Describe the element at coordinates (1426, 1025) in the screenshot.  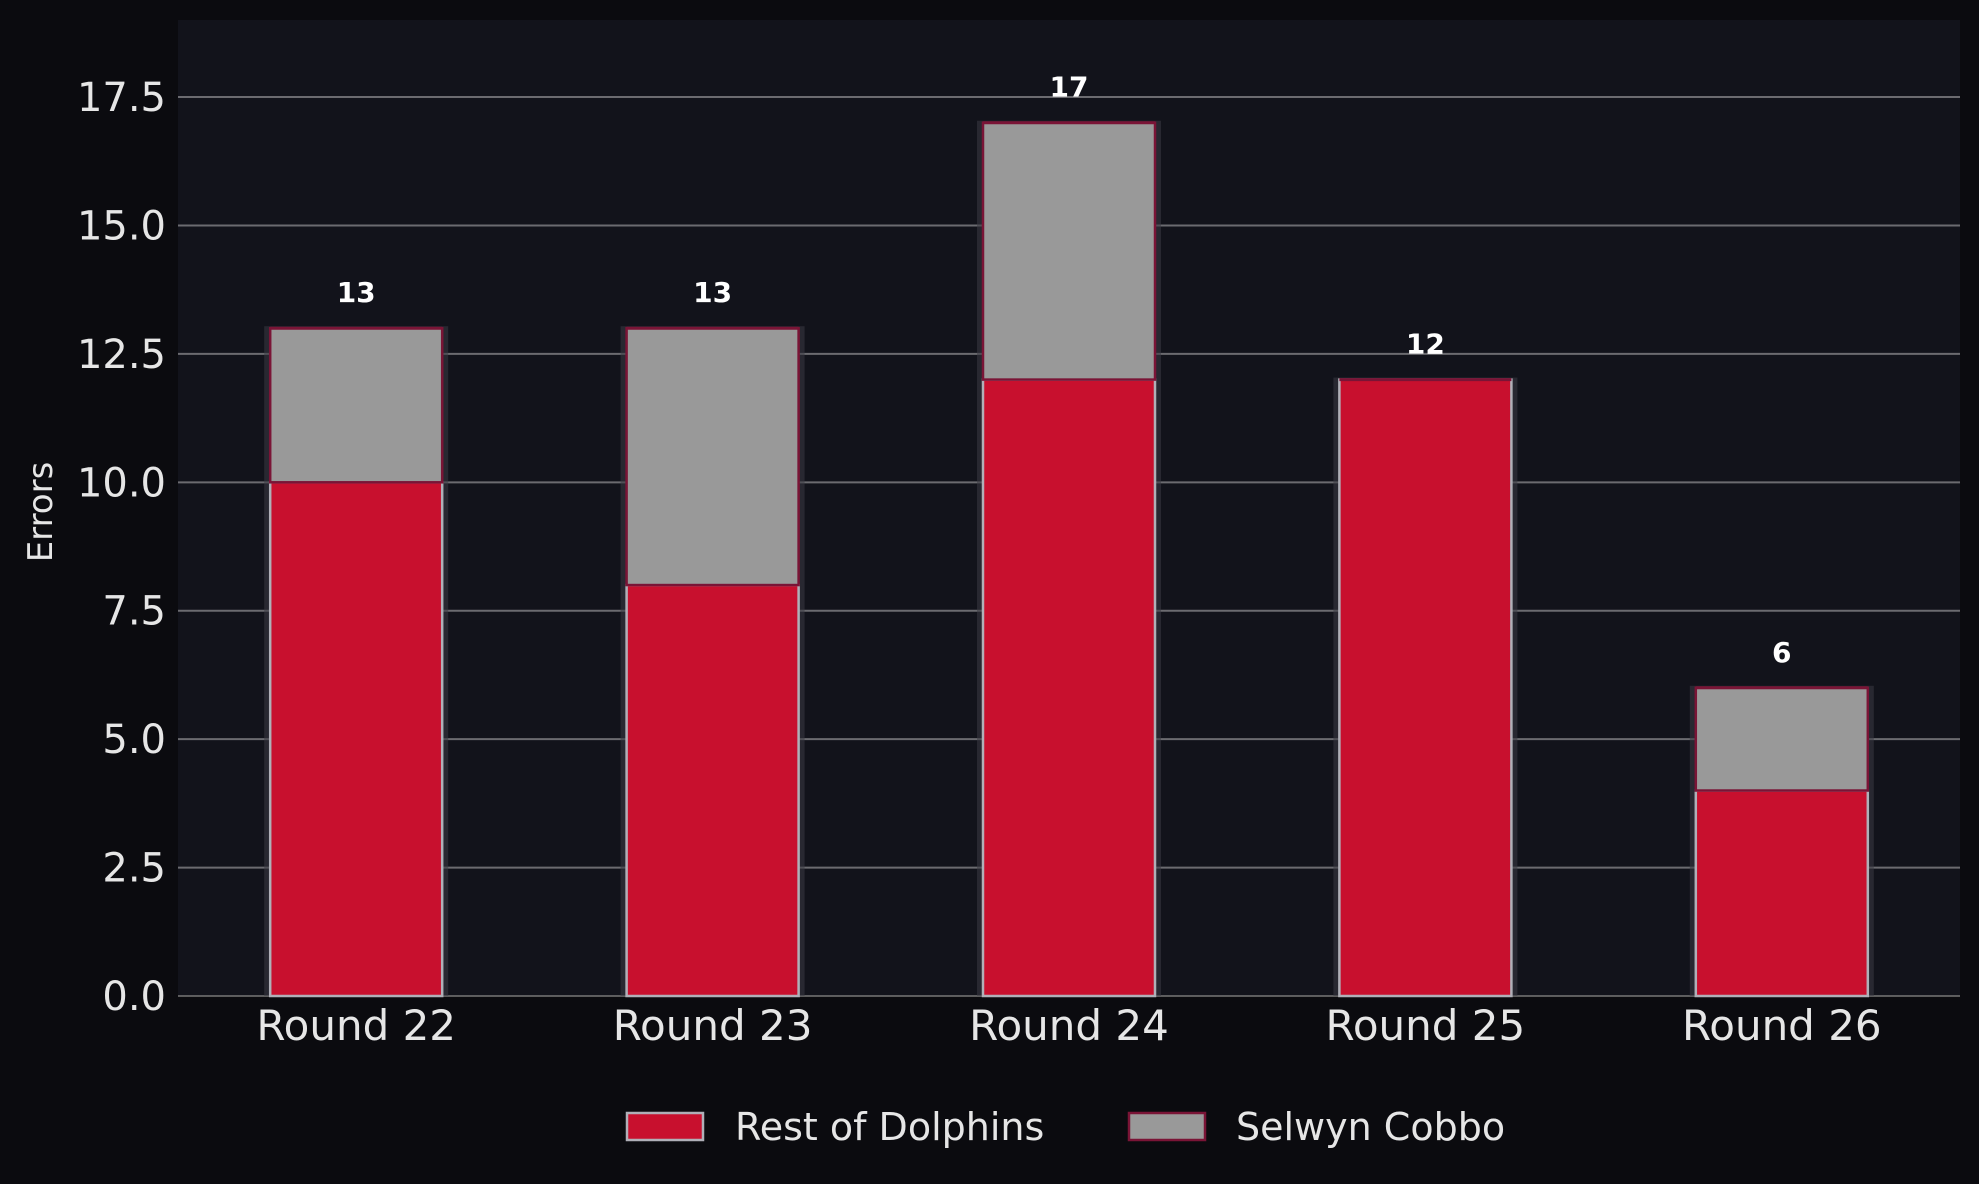
I see `x-tick-label: Round 25` at that location.